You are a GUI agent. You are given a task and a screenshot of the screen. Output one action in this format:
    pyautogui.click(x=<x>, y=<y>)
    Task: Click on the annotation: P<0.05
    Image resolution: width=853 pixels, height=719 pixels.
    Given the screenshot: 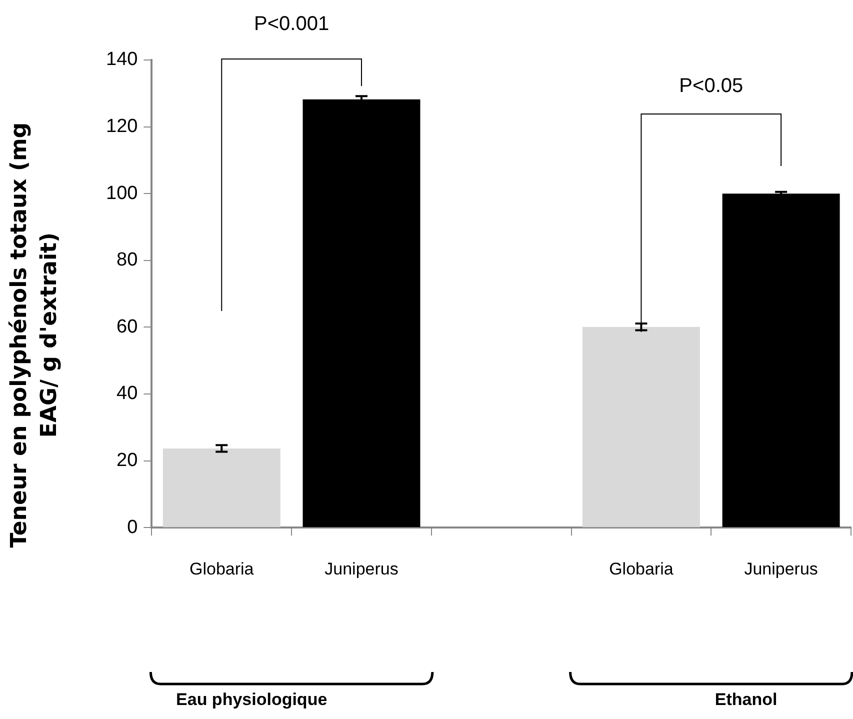 What is the action you would take?
    pyautogui.click(x=711, y=86)
    